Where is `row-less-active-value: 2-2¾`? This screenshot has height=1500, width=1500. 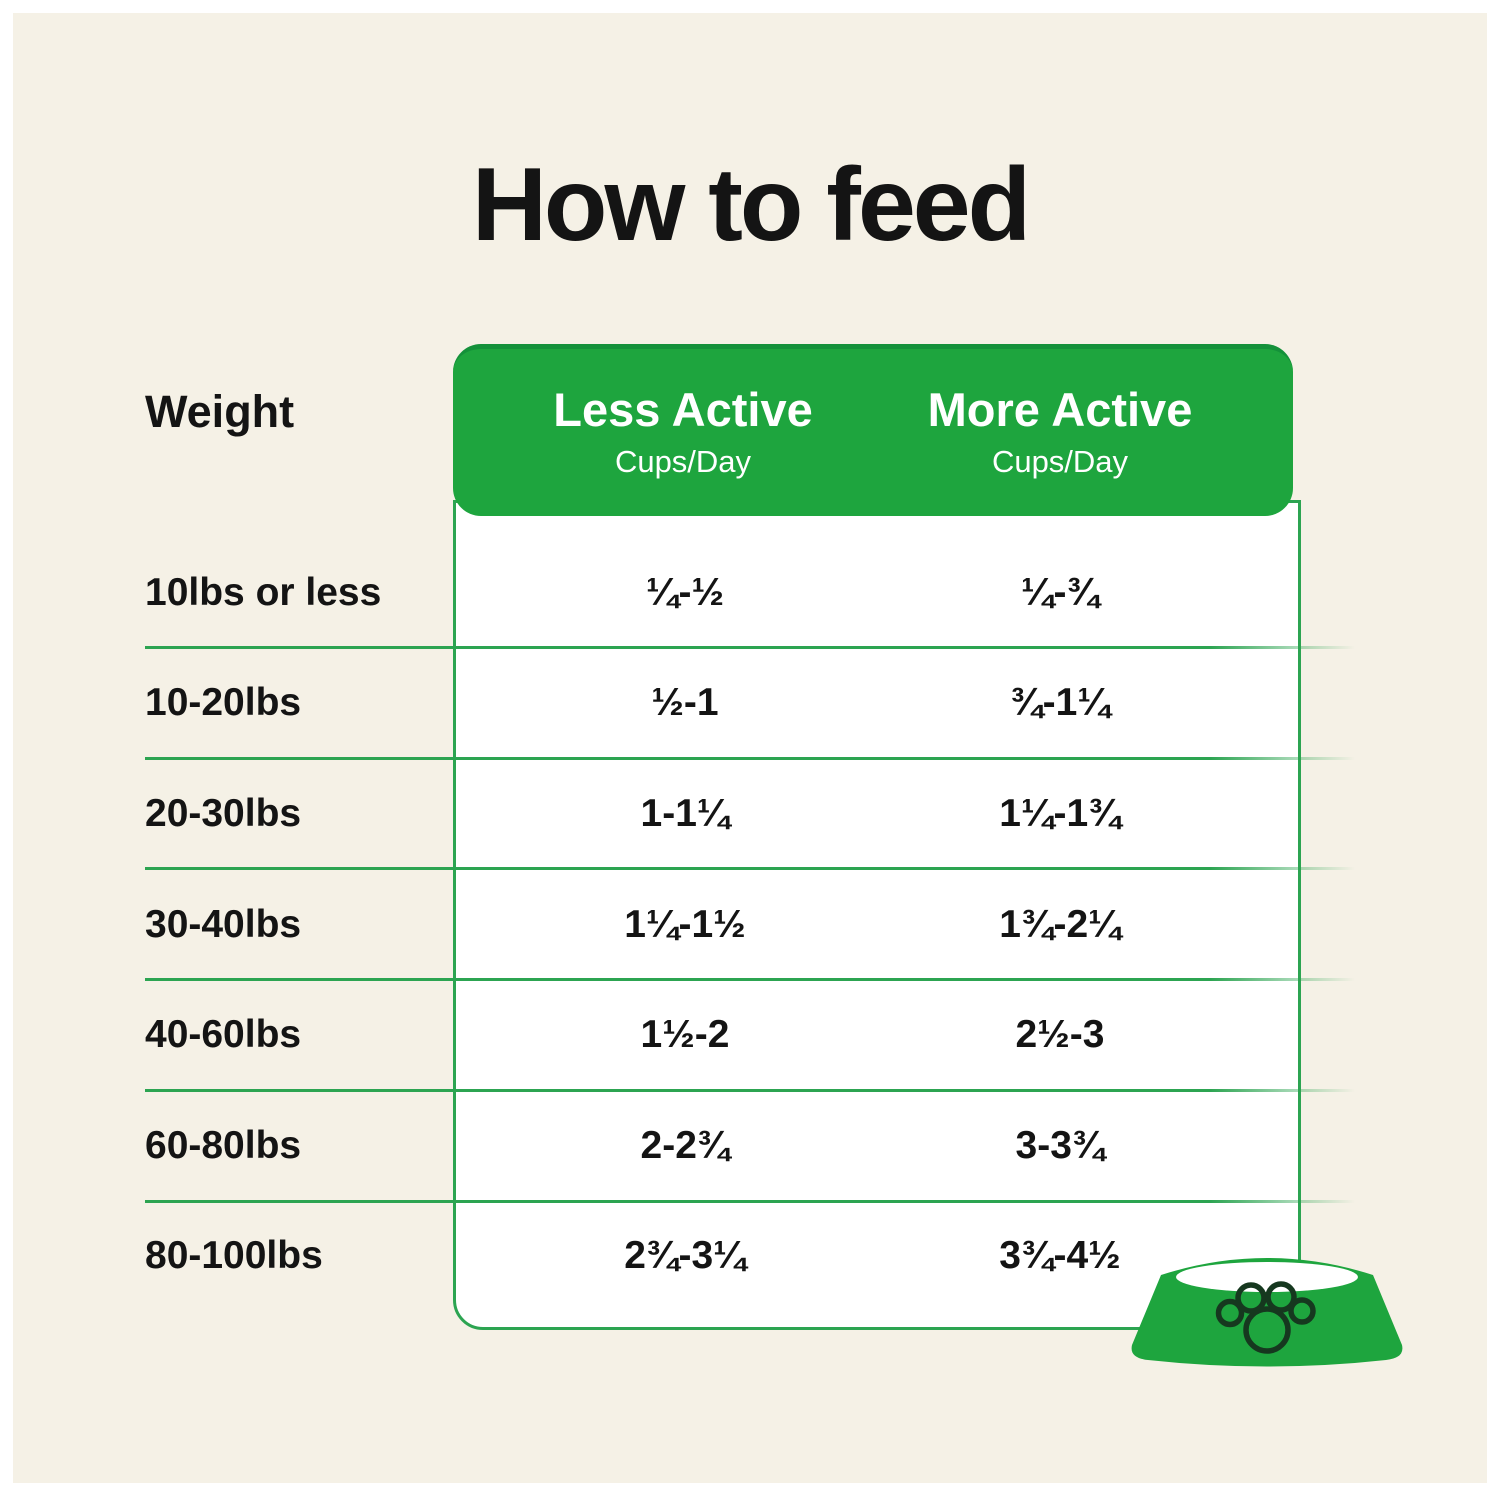
row-less-active-value: 2-2¾ is located at coordinates (685, 1145).